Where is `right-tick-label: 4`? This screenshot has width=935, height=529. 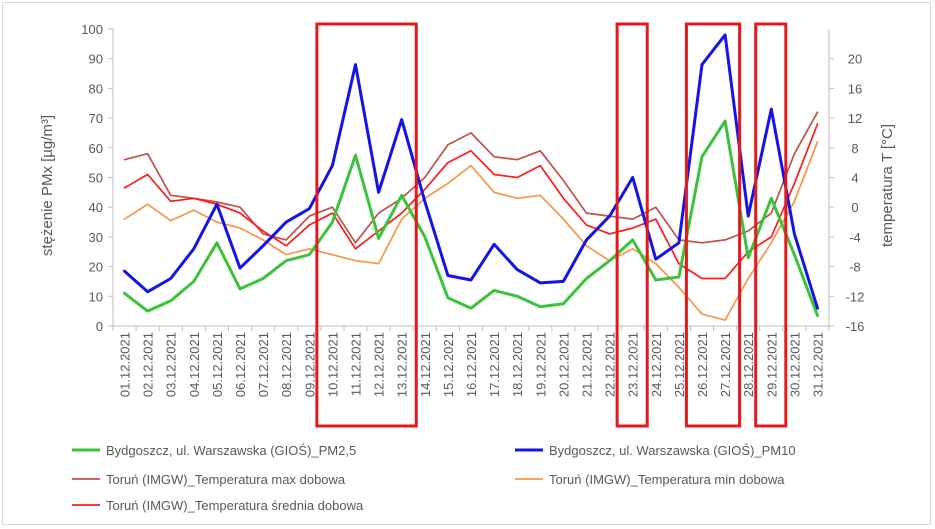
right-tick-label: 4 is located at coordinates (854, 178).